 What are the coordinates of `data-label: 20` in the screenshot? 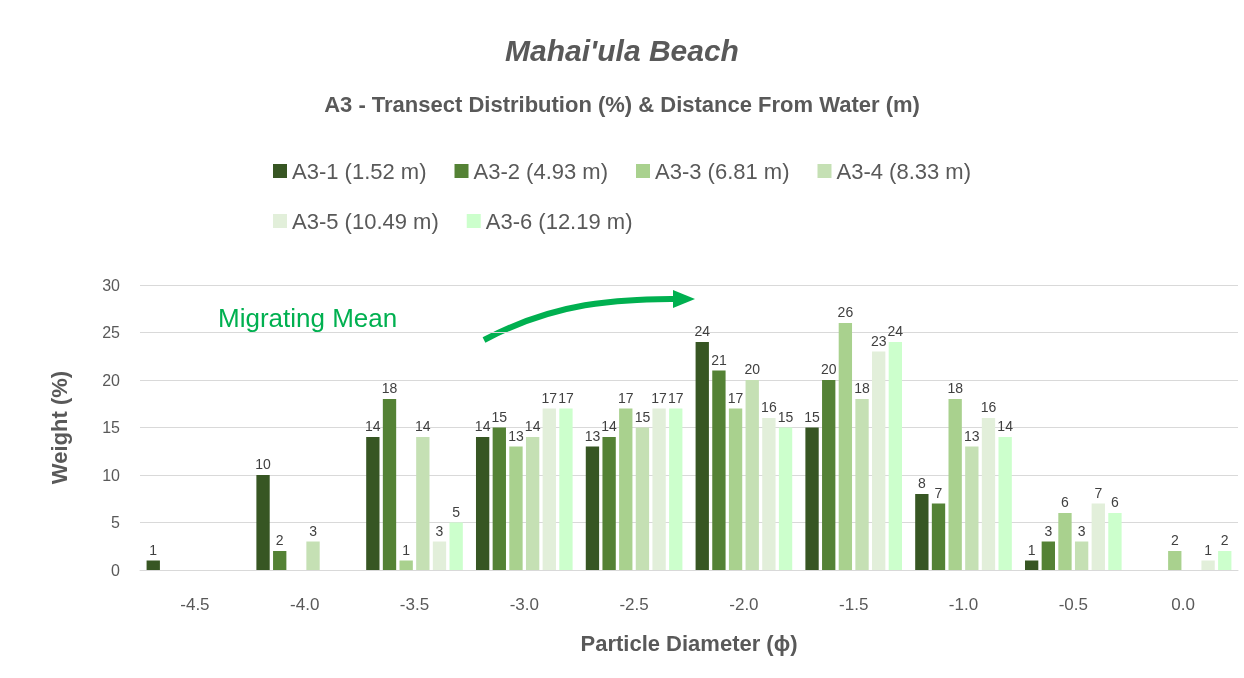 It's located at (828, 369).